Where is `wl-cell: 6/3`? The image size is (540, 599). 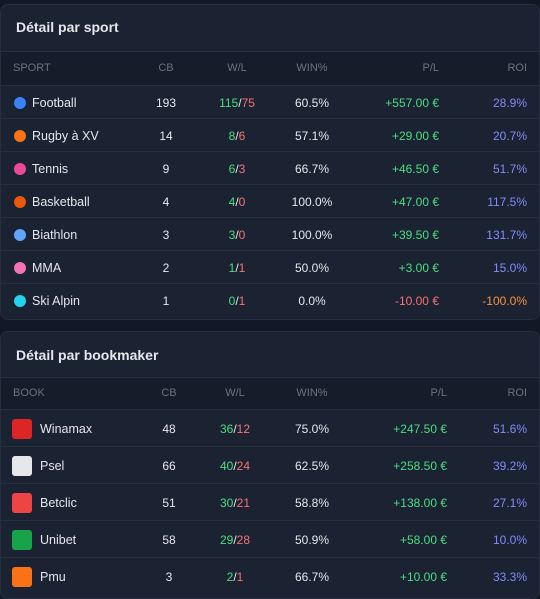 wl-cell: 6/3 is located at coordinates (237, 169).